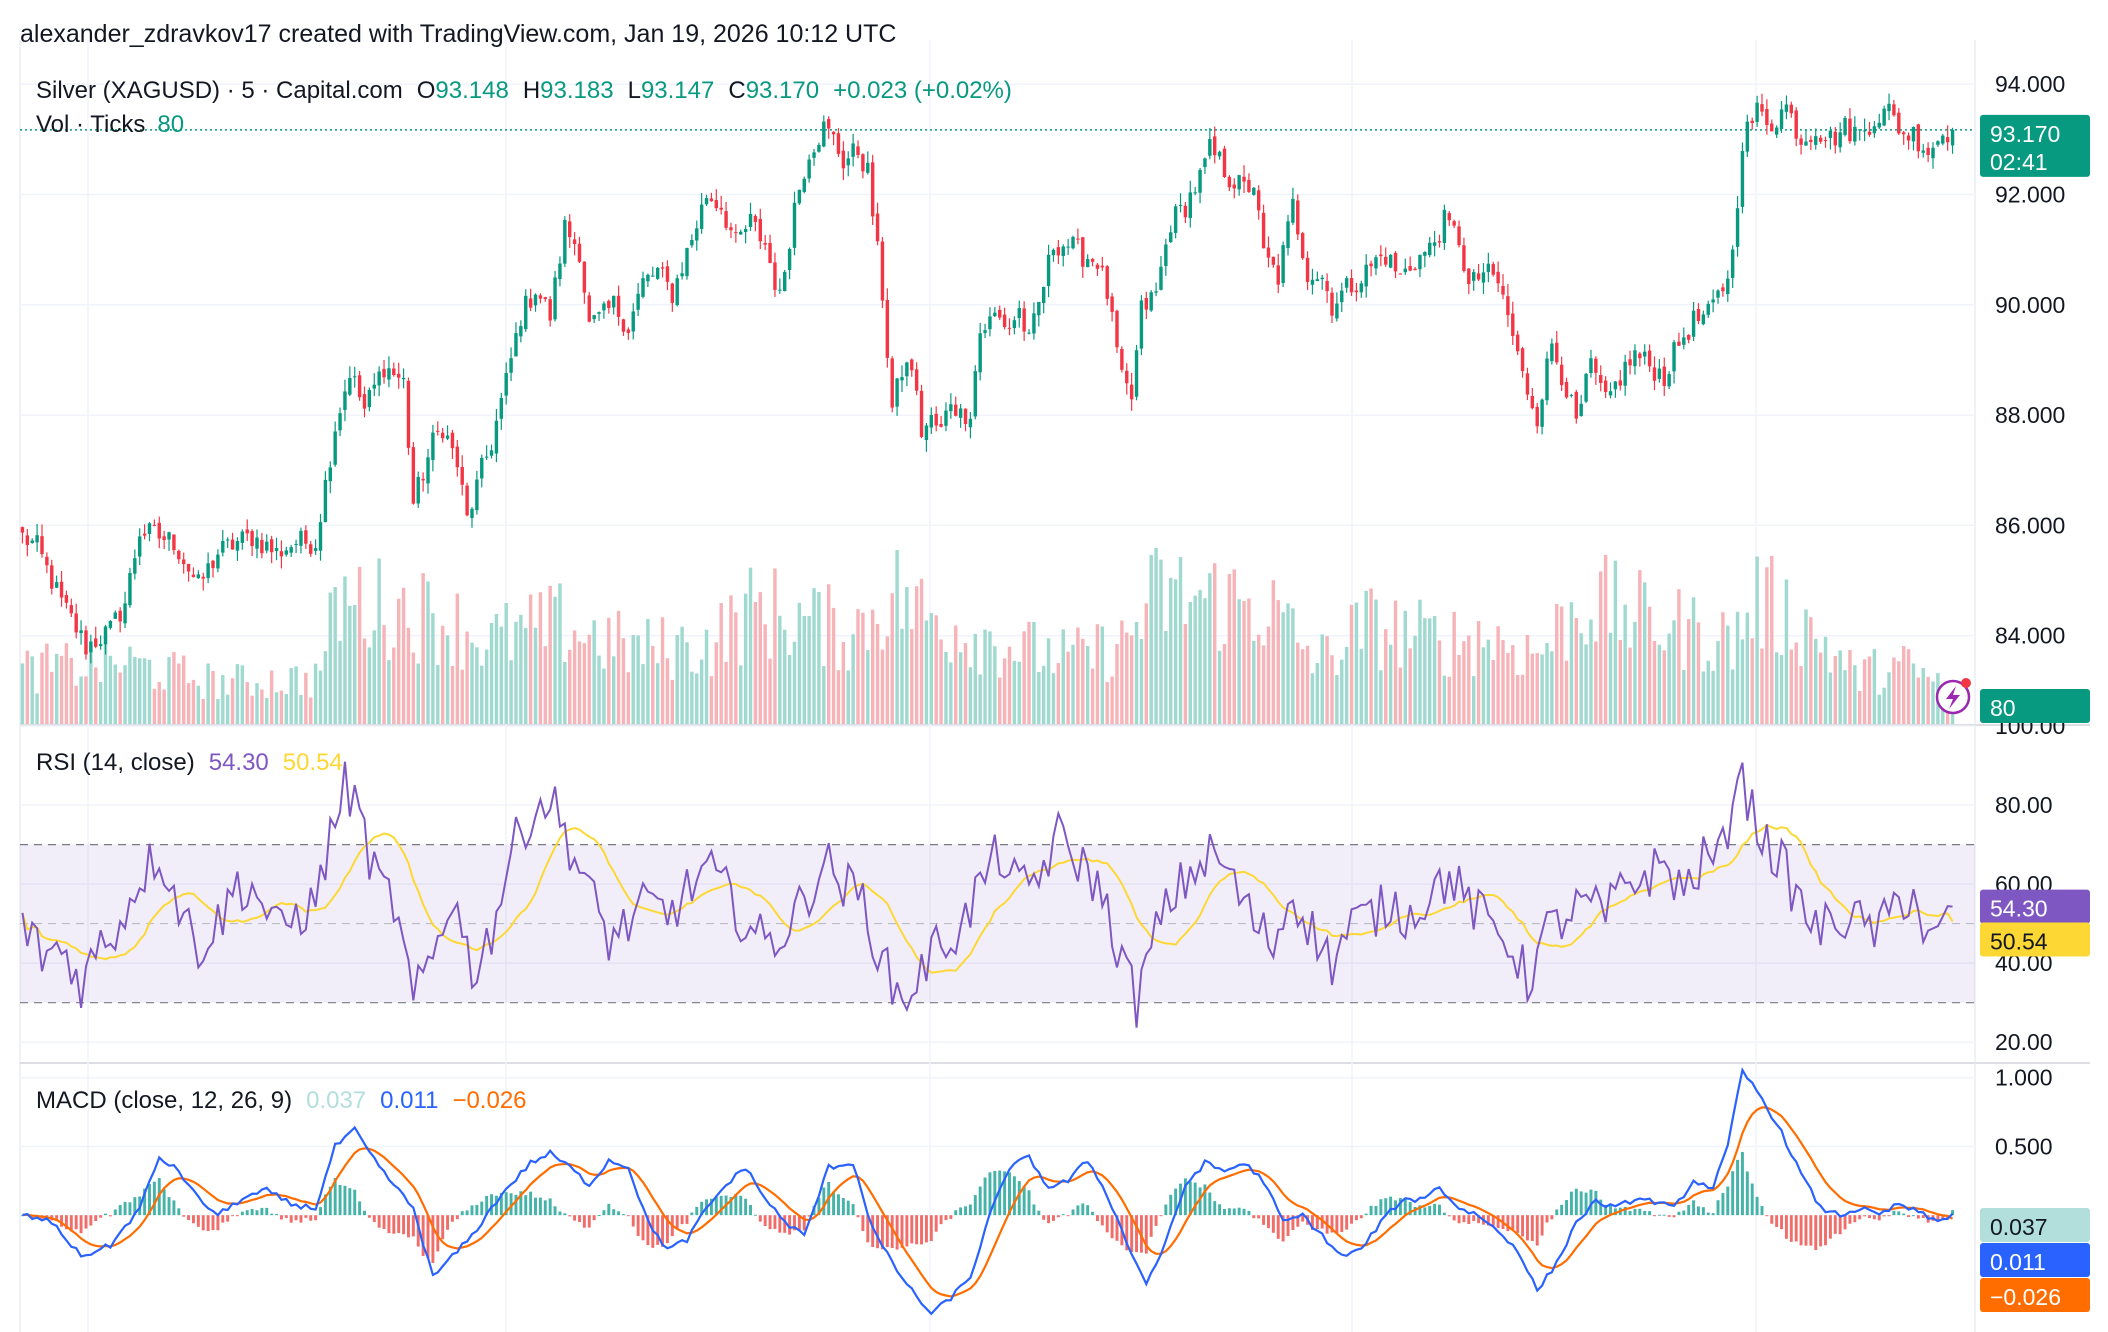 This screenshot has height=1332, width=2108. I want to click on rsi-legend: RSI (14, close) 54.30 50.54, so click(189, 762).